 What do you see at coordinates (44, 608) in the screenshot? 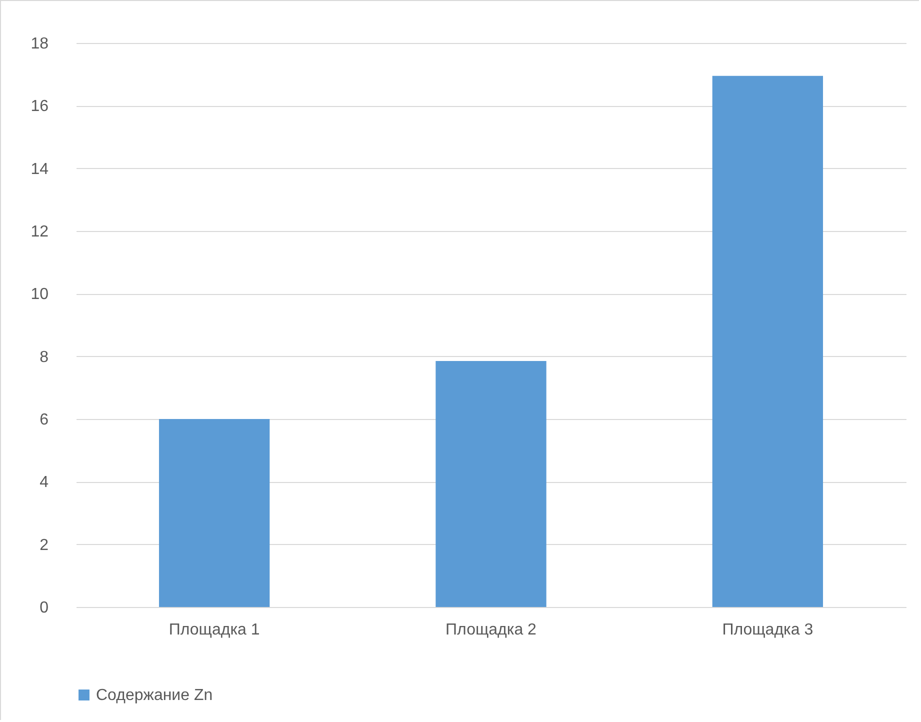
I see `y-tick-label: 0` at bounding box center [44, 608].